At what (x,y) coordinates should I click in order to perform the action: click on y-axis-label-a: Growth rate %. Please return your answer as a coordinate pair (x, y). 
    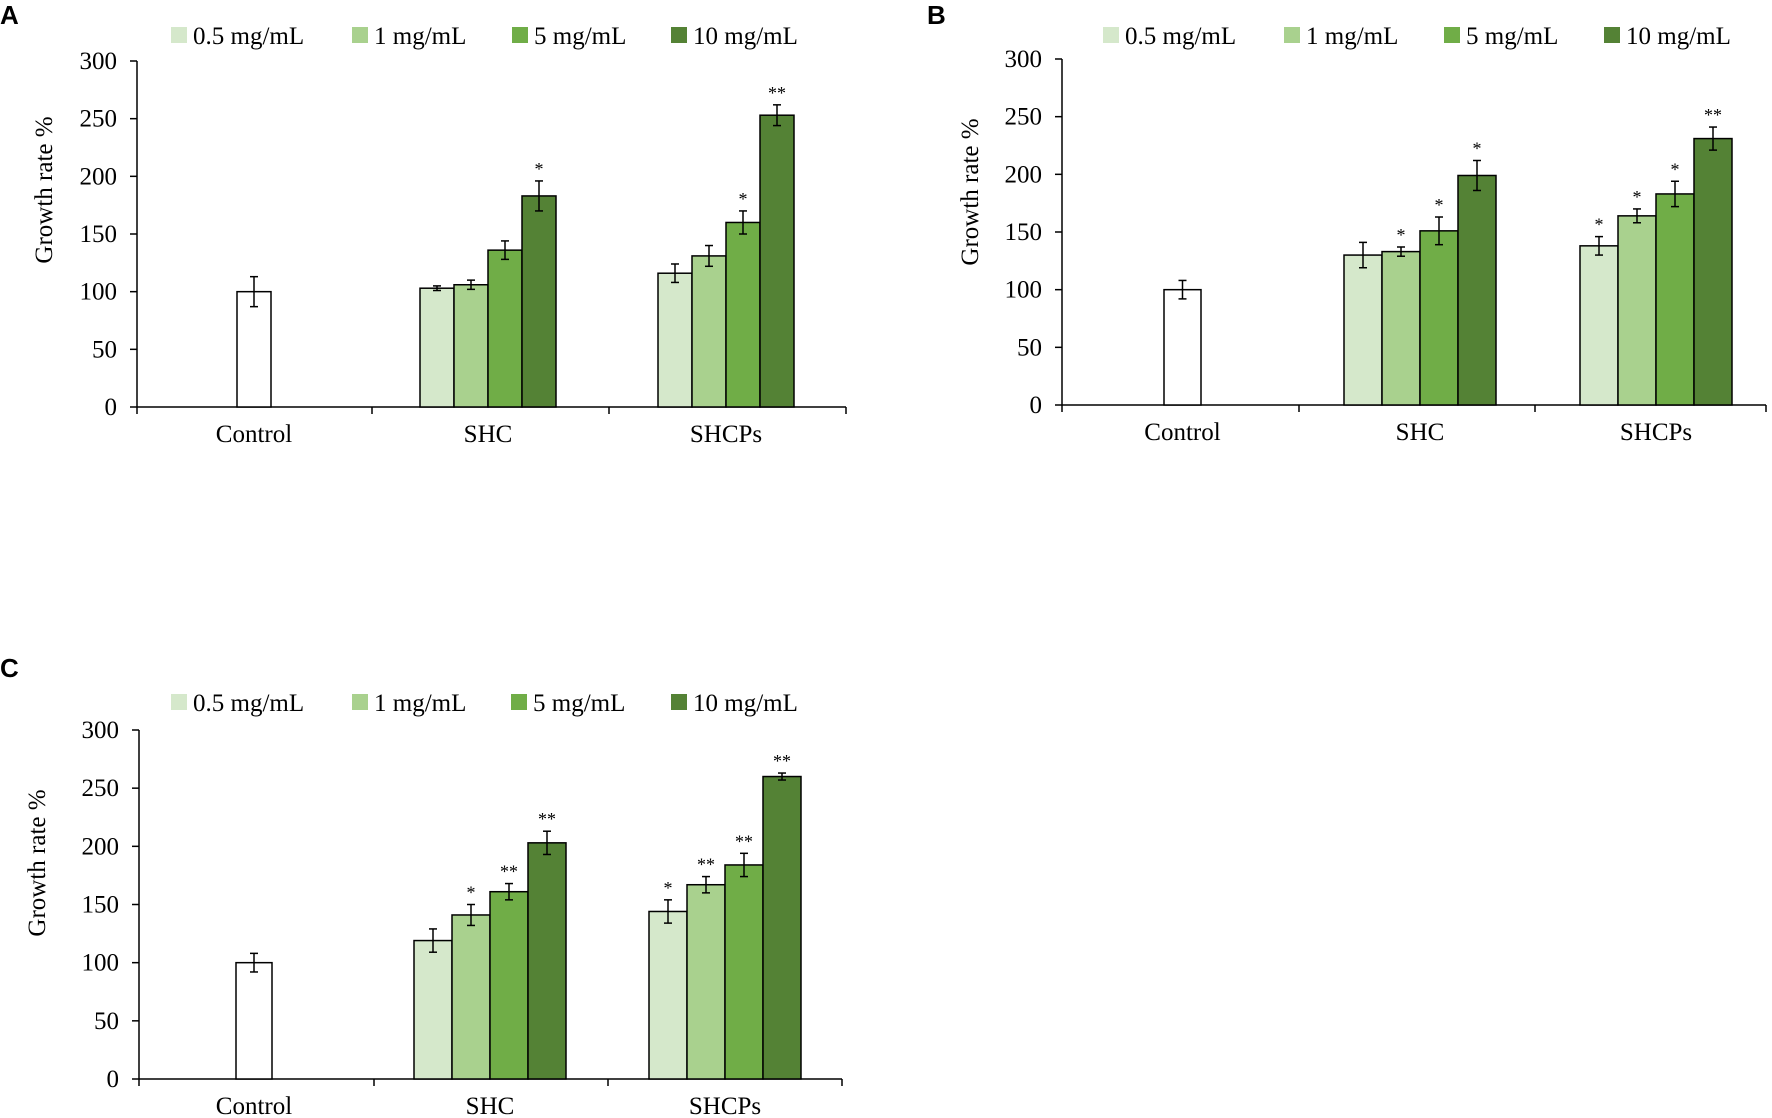
    Looking at the image, I should click on (44, 189).